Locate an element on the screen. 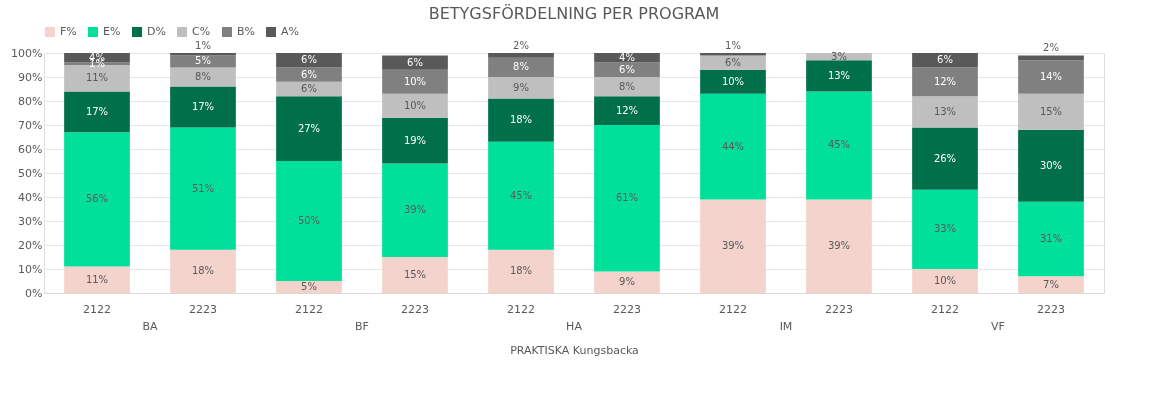 The height and width of the screenshot is (410, 1166). legend-label: F% is located at coordinates (68, 31).